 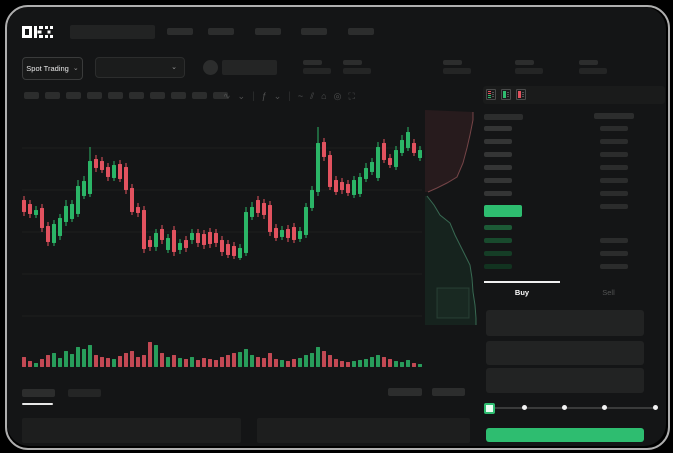 I want to click on chart-tools: ∿ ⌄ | ƒ ⌄ | ~ ⫽ ⌂ ◎ ⛶, so click(x=289, y=96).